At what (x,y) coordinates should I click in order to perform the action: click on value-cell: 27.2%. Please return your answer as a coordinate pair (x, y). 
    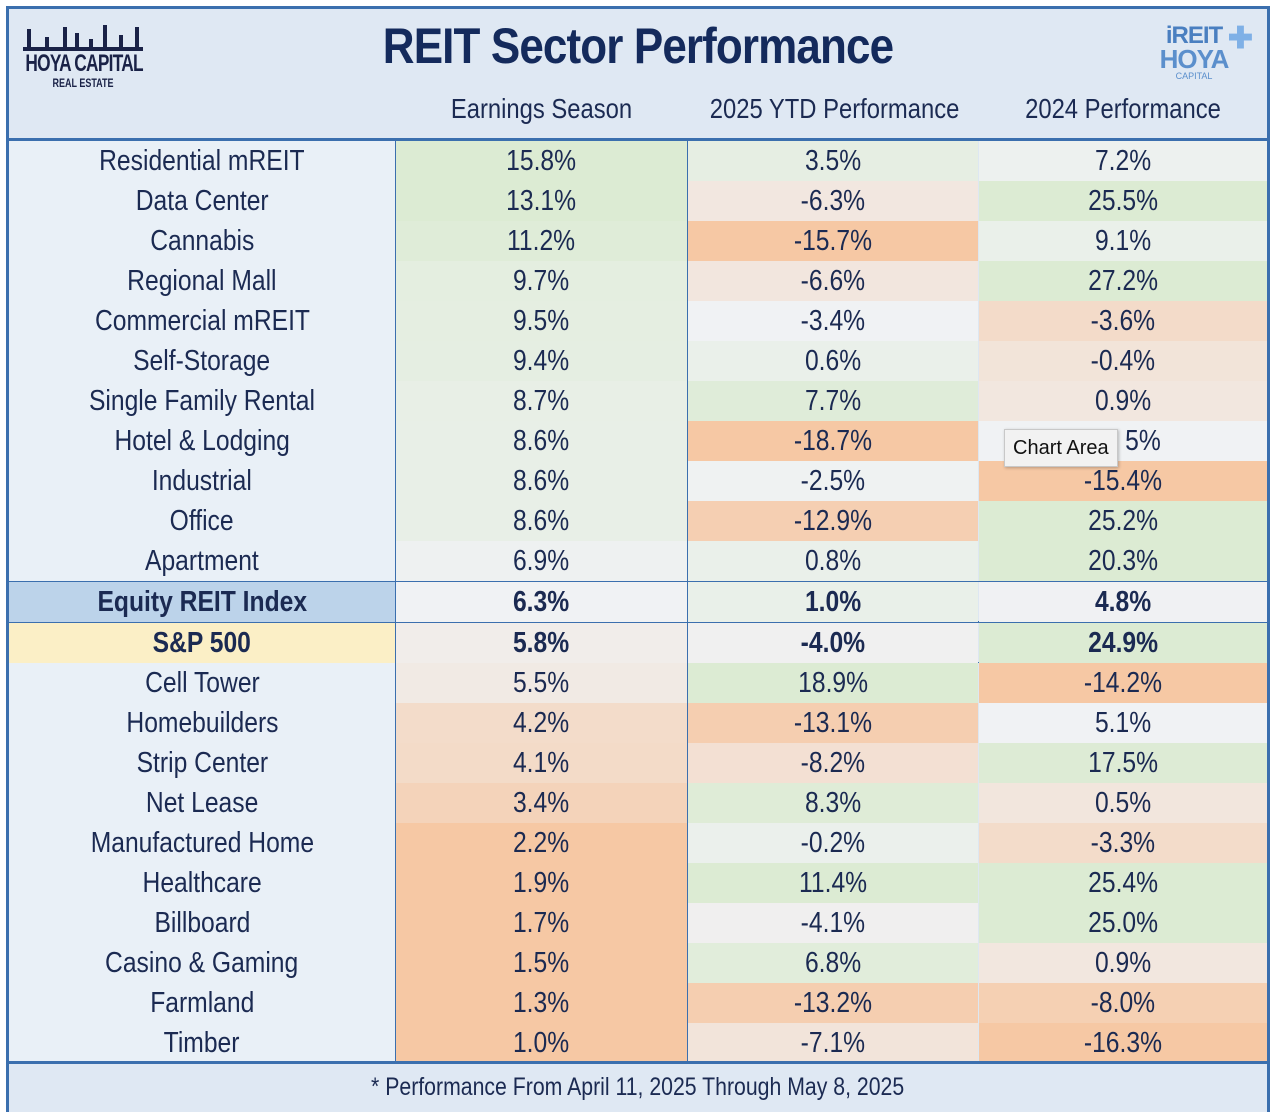
    Looking at the image, I should click on (1123, 281).